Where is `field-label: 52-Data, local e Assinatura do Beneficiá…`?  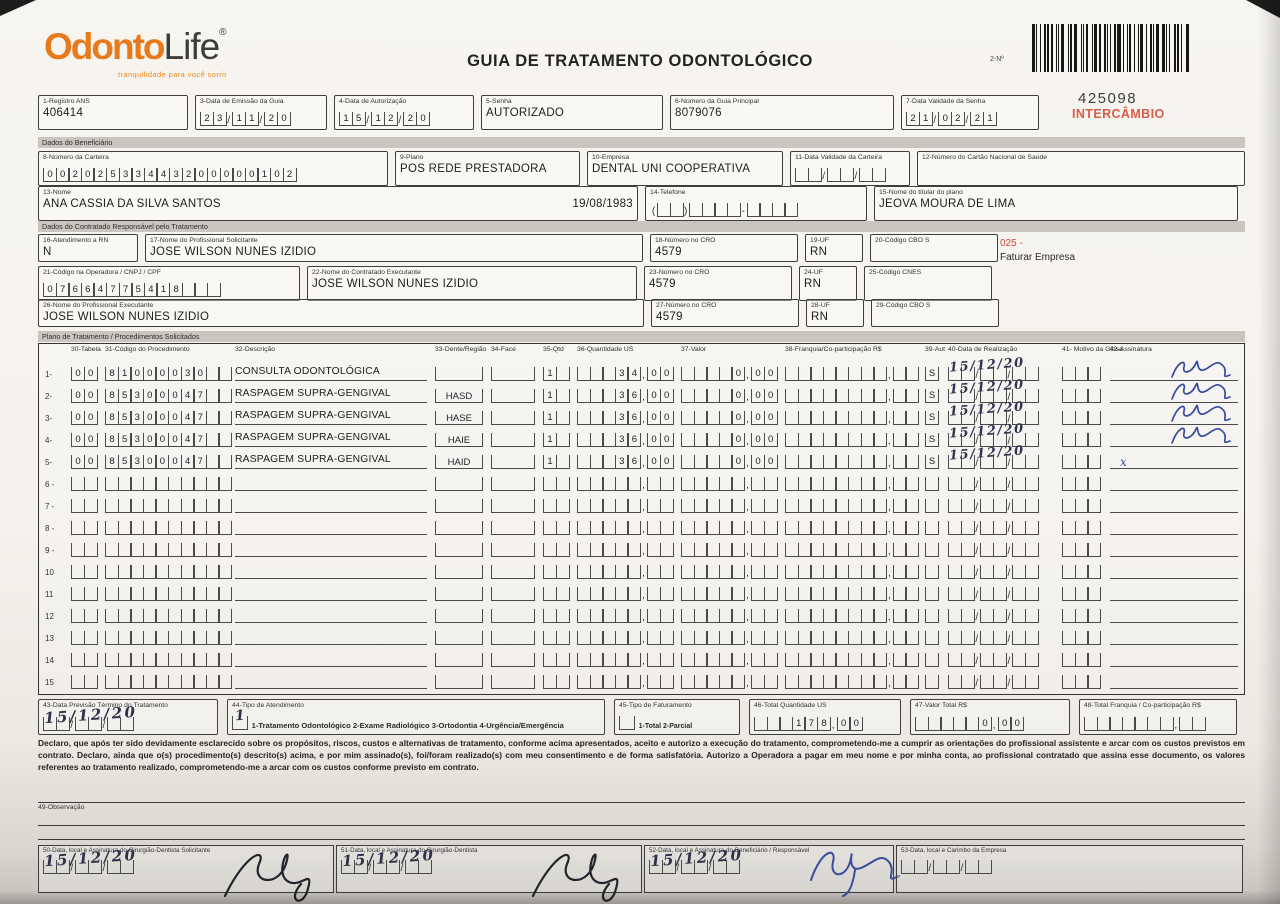 field-label: 52-Data, local e Assinatura do Beneficiá… is located at coordinates (729, 850).